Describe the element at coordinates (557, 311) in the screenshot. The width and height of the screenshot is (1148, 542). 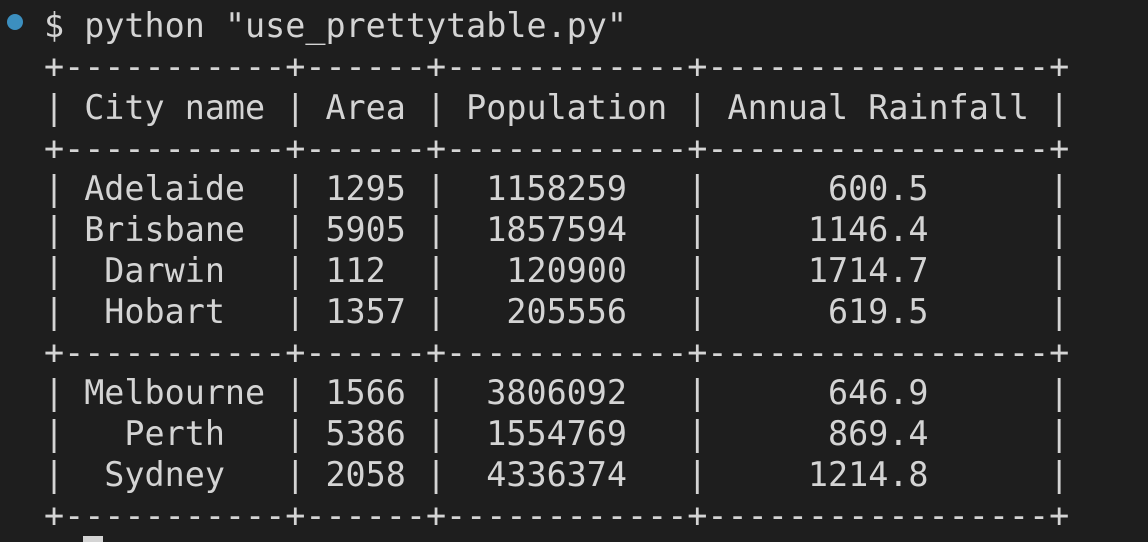
I see `table-row: | Hobart | 1357 | 205556 | 619.5 |` at that location.